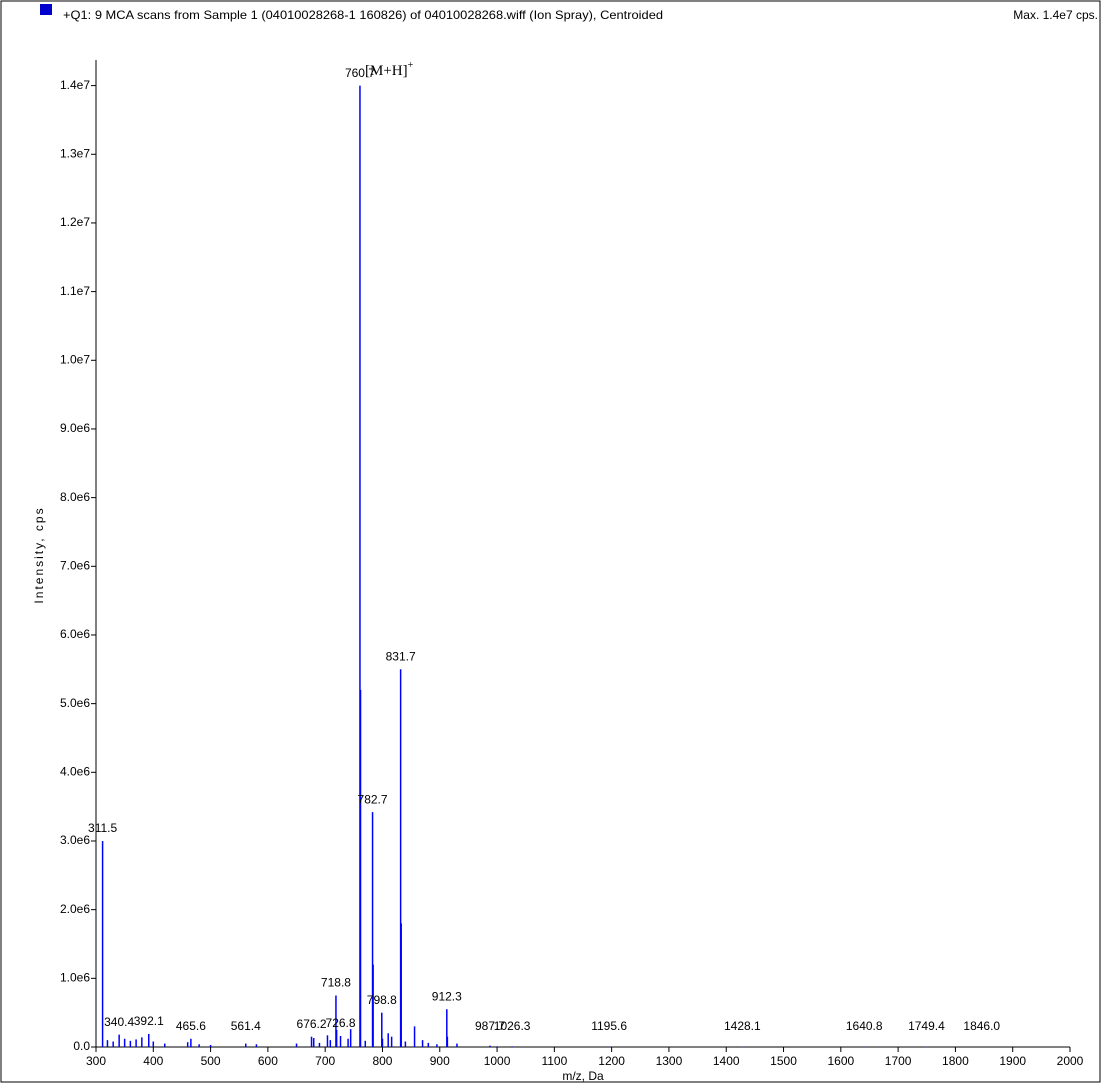 This screenshot has width=1103, height=1086. Describe the element at coordinates (440, 1061) in the screenshot. I see `x-tick-label: 900` at that location.